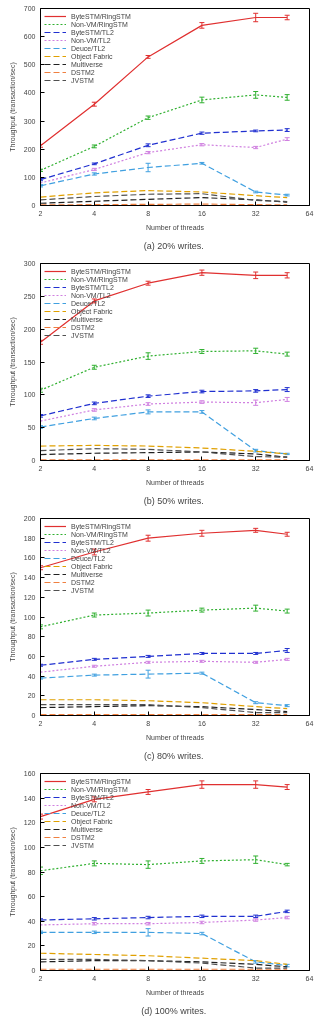 This screenshot has width=321, height=1020. I want to click on text: (b) 50% writes., so click(173, 500).